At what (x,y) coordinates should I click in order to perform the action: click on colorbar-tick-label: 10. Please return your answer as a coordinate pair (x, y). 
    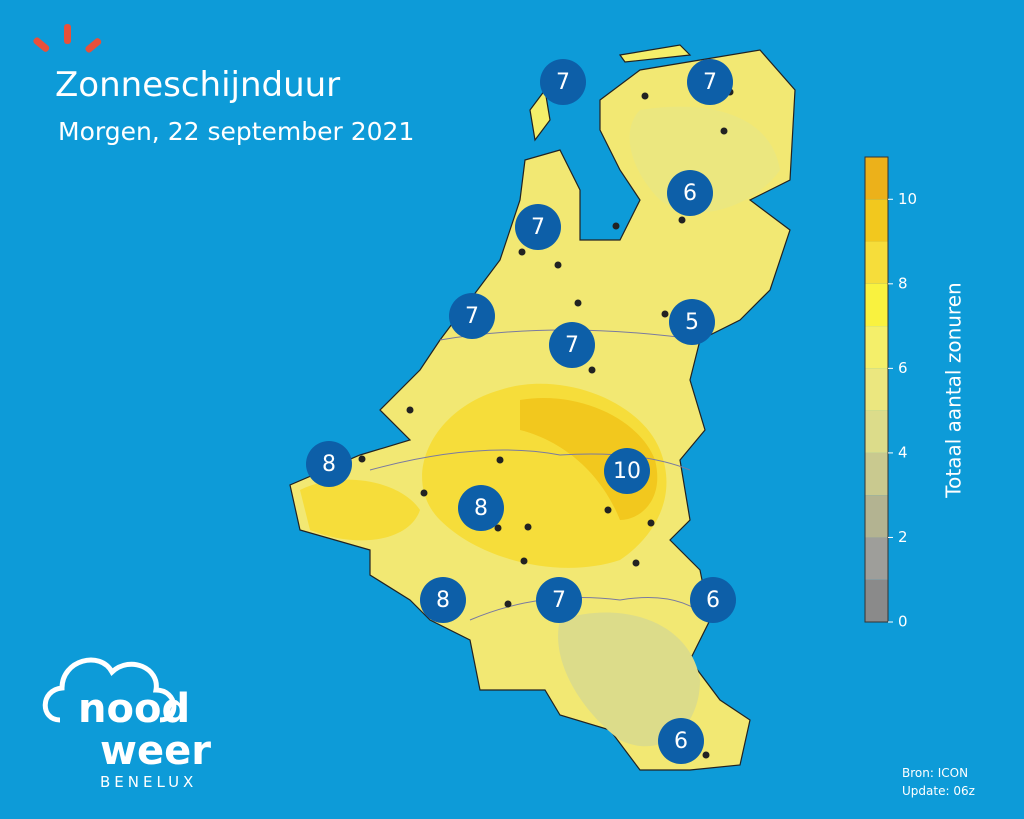
    Looking at the image, I should click on (907, 199).